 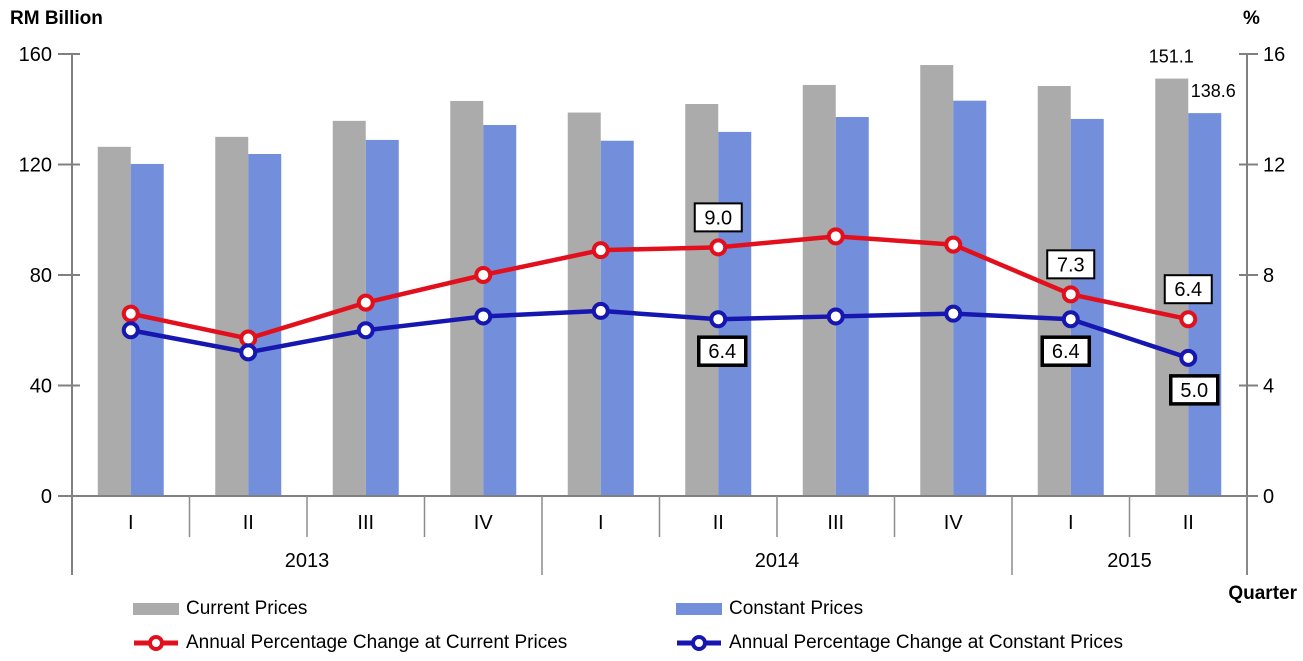 What do you see at coordinates (1171, 57) in the screenshot?
I see `bar-value-label: 151.1` at bounding box center [1171, 57].